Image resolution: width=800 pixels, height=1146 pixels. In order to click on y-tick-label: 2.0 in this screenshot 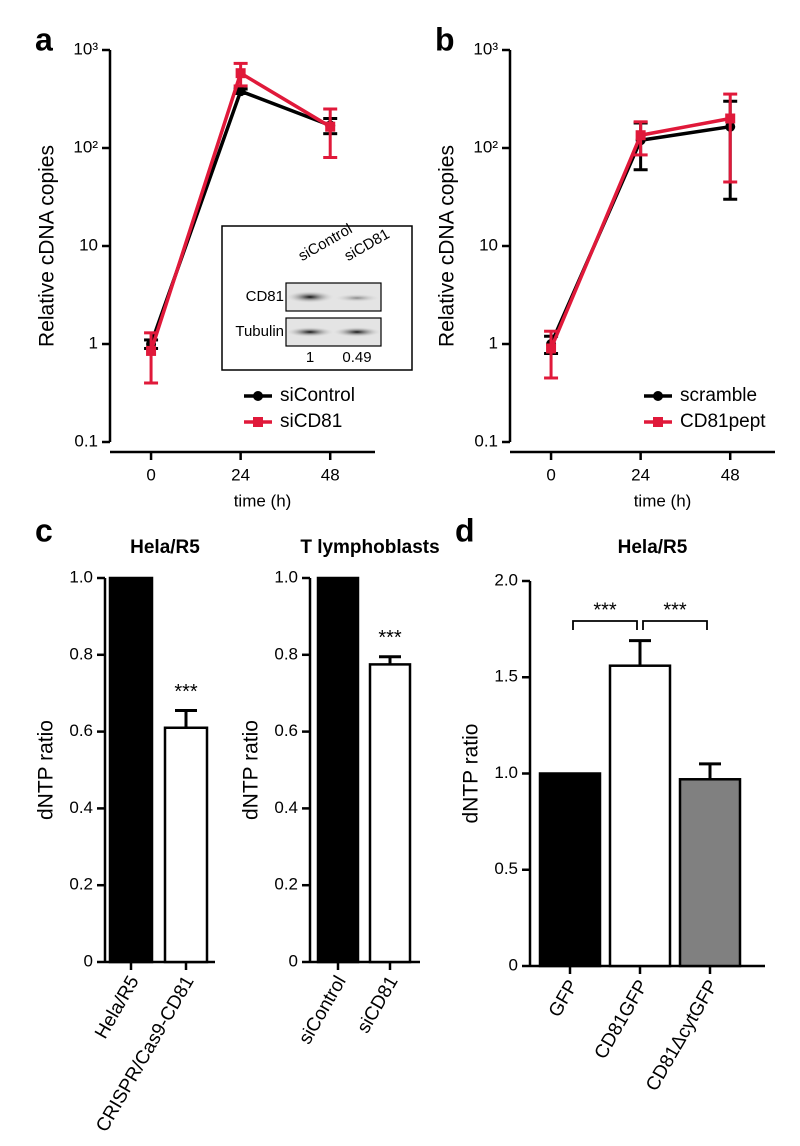, I will do `click(506, 579)`.